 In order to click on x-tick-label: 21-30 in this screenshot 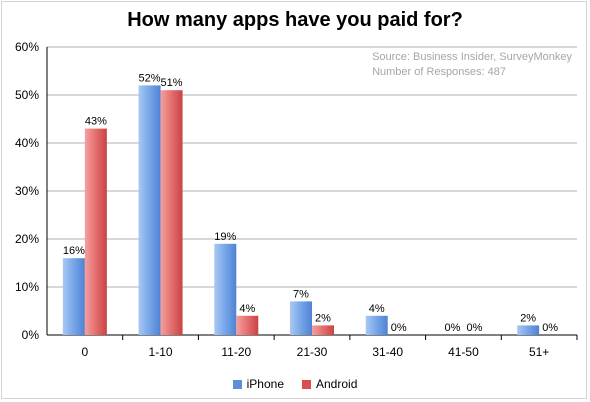, I will do `click(312, 352)`.